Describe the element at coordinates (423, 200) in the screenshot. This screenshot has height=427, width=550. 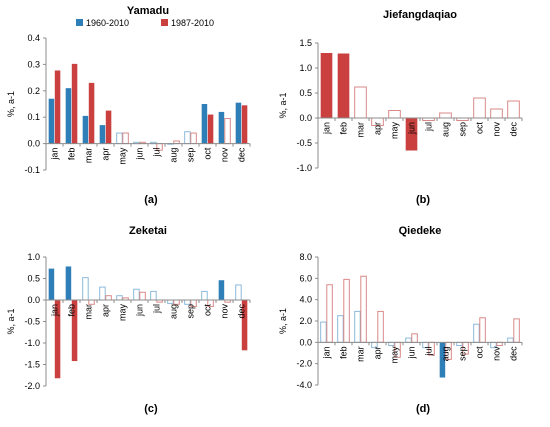
I see `panel-label: (b)` at that location.